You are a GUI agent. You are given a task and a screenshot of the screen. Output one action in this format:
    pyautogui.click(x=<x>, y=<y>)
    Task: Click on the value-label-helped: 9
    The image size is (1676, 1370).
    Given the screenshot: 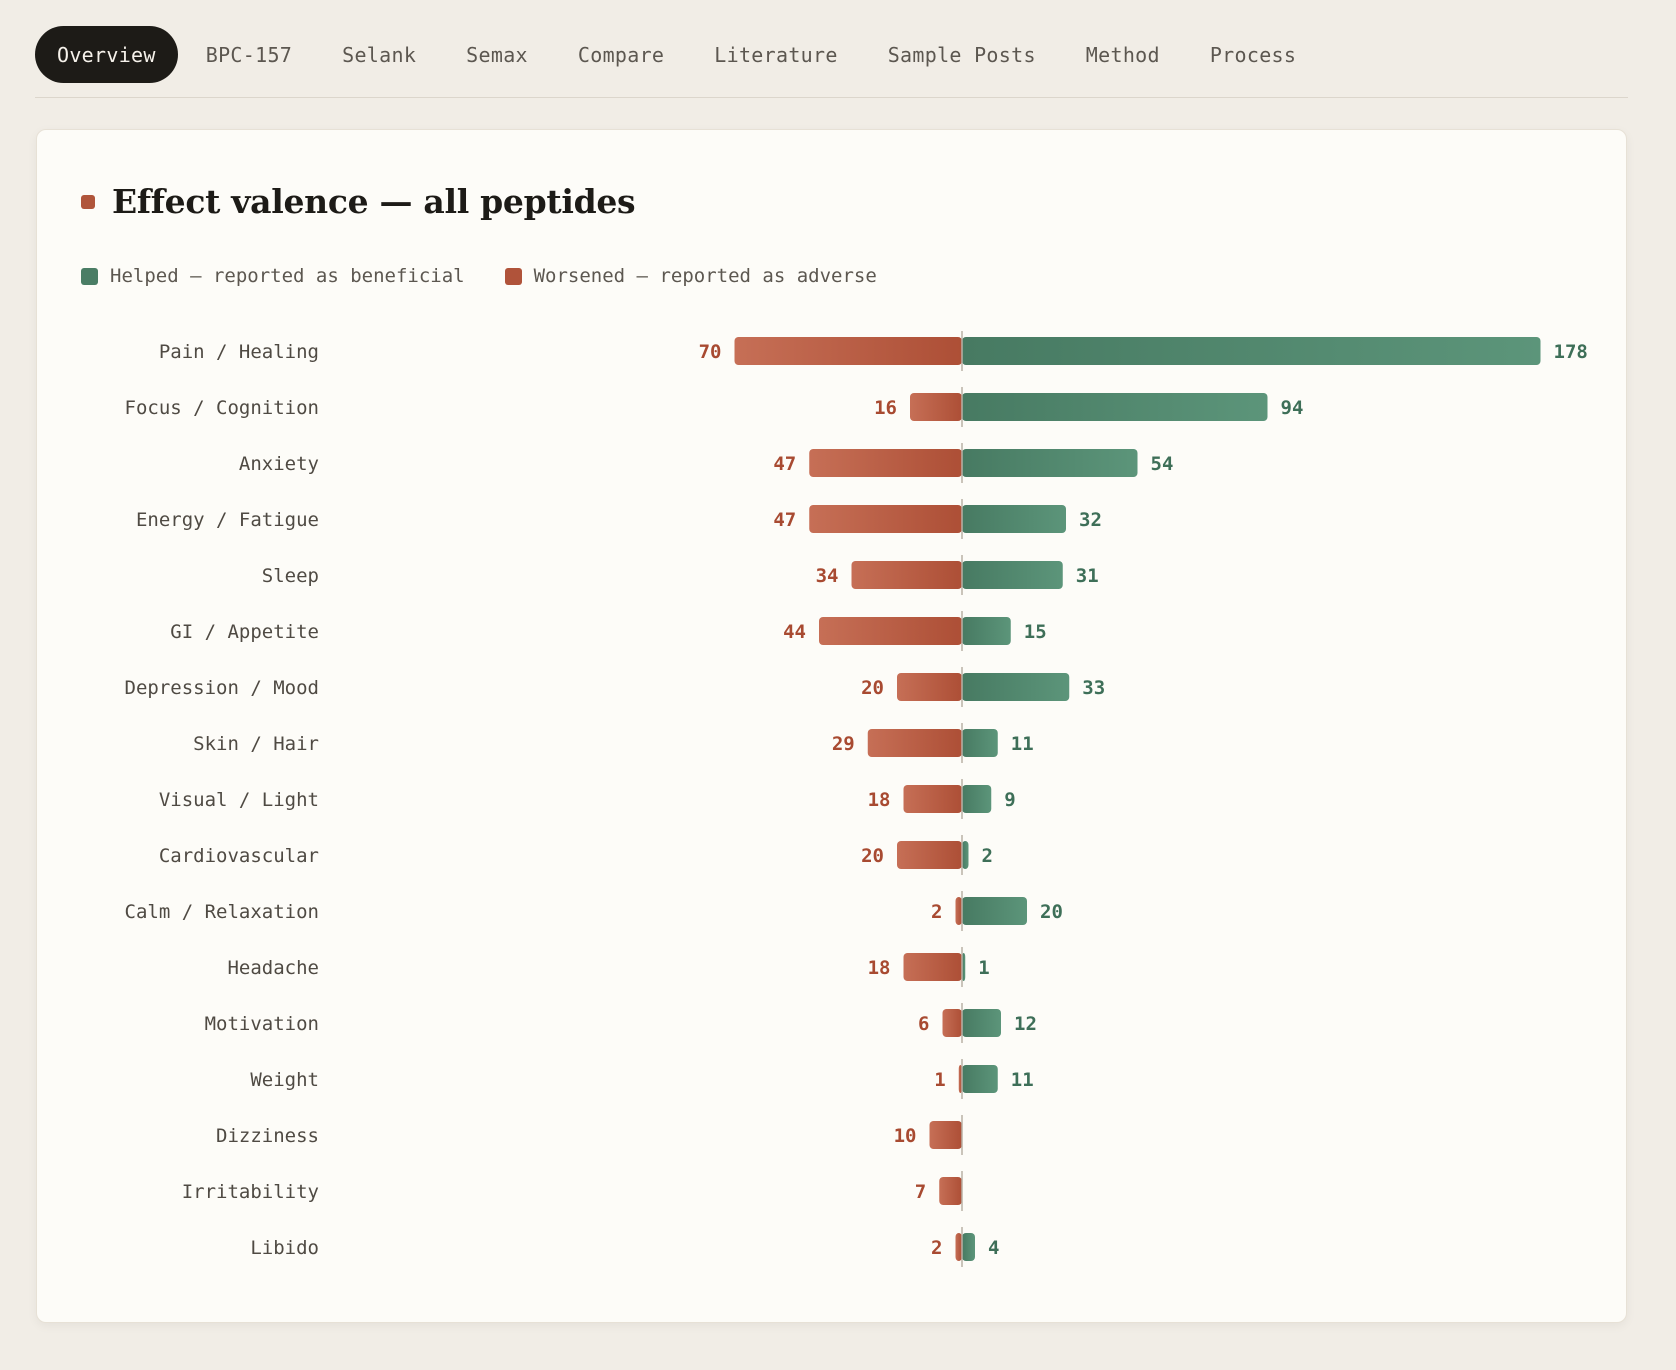 What is the action you would take?
    pyautogui.click(x=1009, y=800)
    